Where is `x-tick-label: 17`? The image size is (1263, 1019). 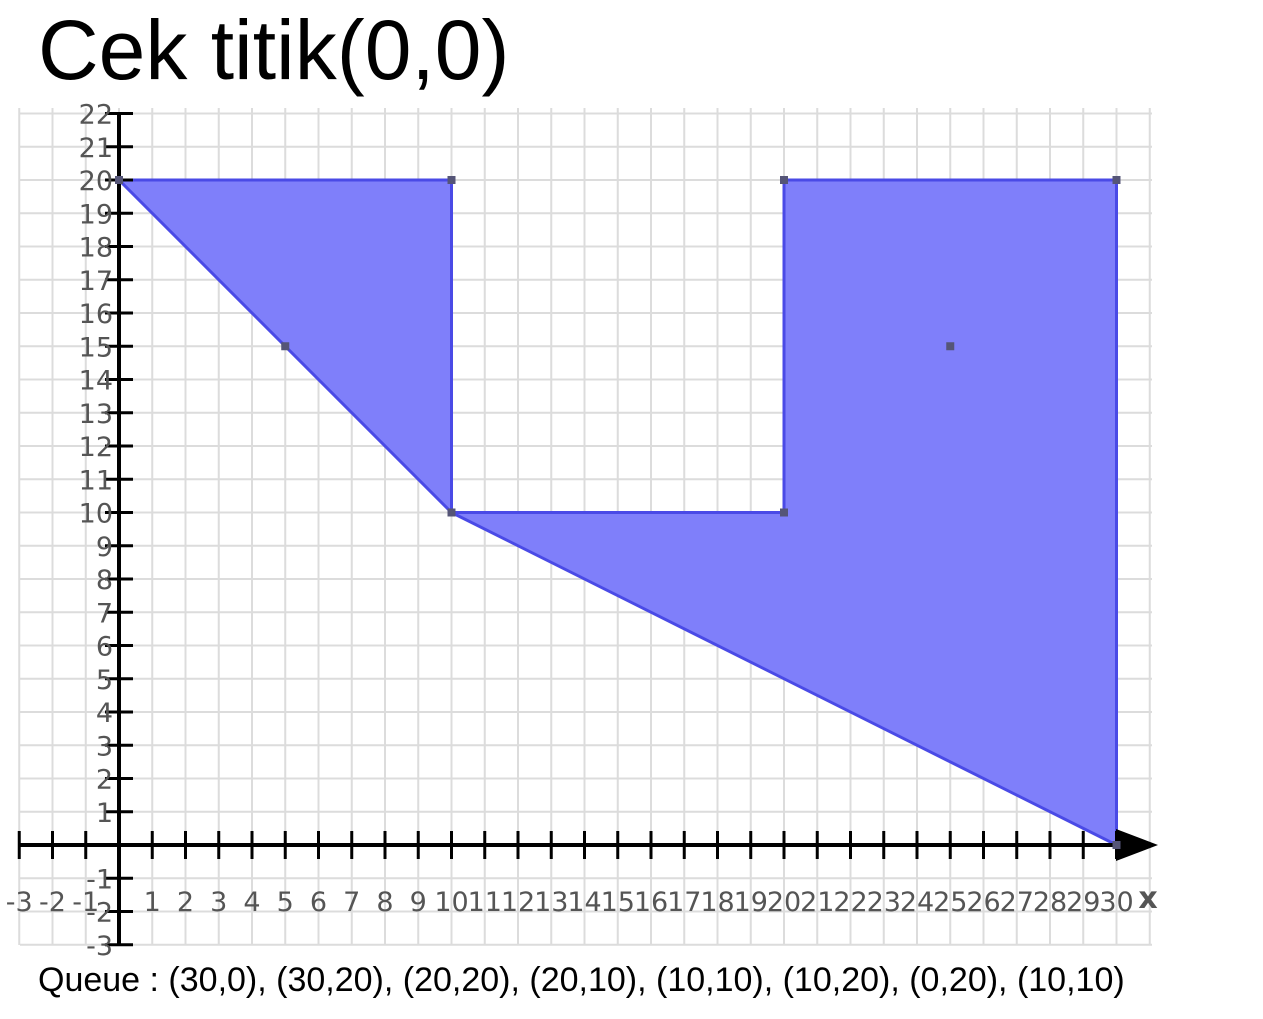 x-tick-label: 17 is located at coordinates (684, 902).